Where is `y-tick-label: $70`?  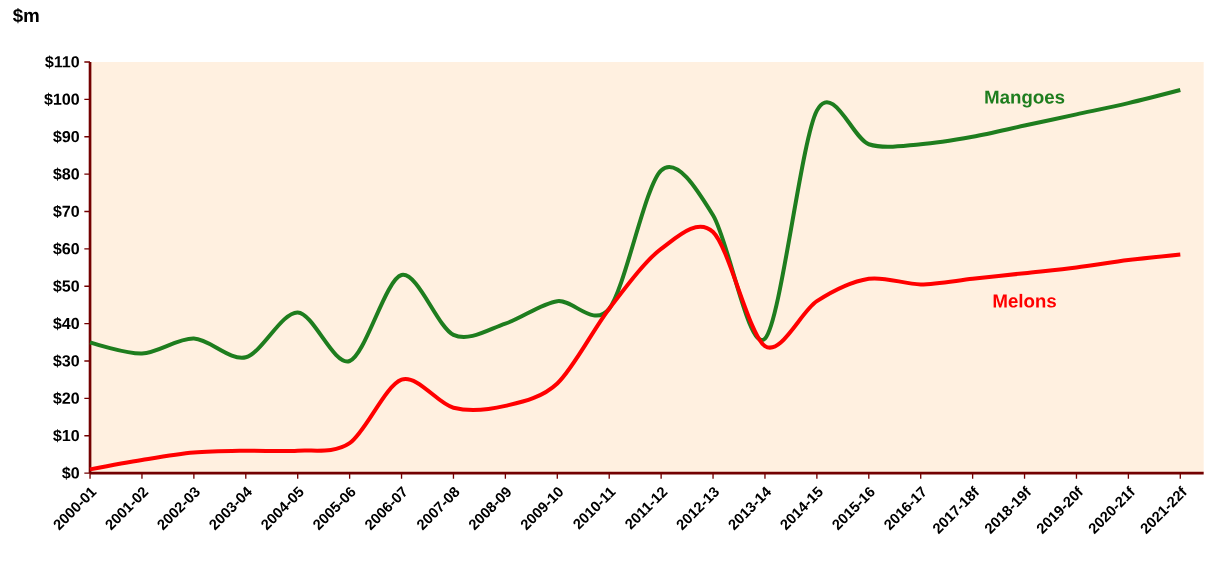
y-tick-label: $70 is located at coordinates (66, 211).